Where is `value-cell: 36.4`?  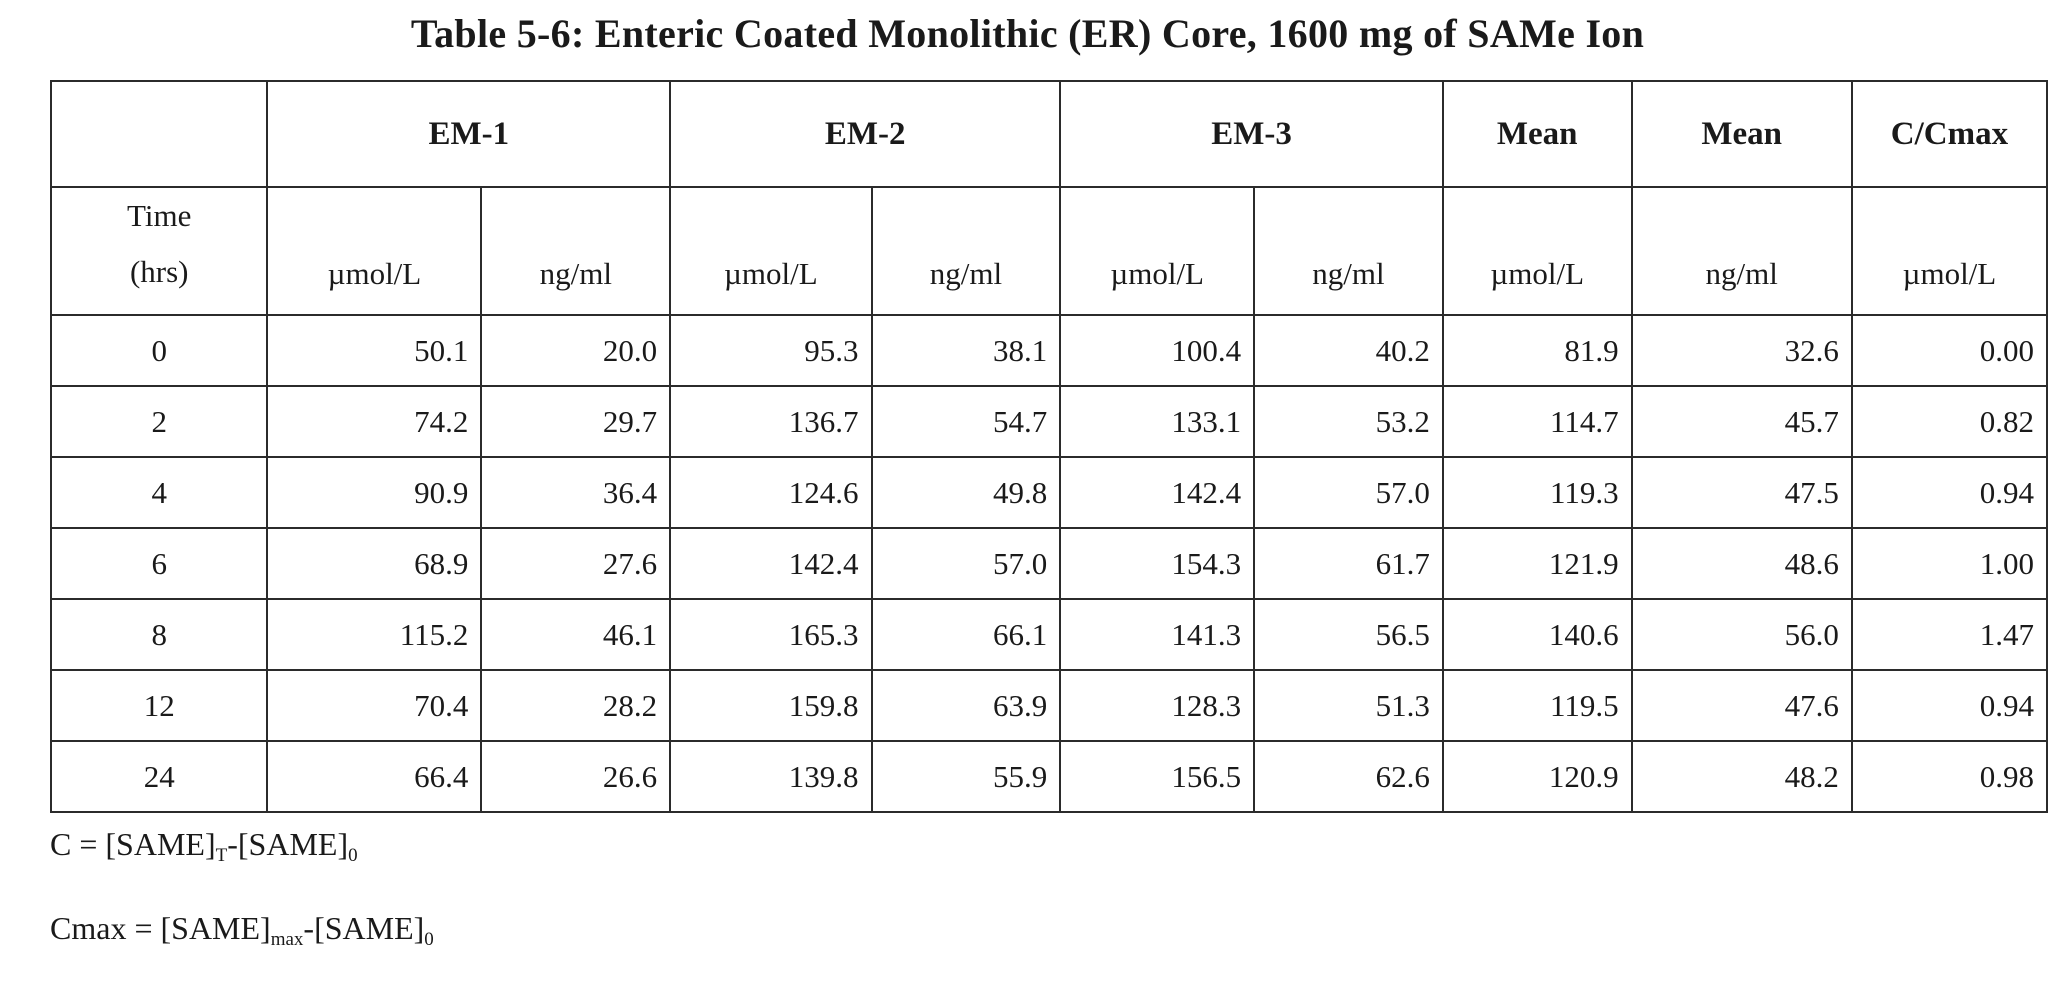 value-cell: 36.4 is located at coordinates (575, 492).